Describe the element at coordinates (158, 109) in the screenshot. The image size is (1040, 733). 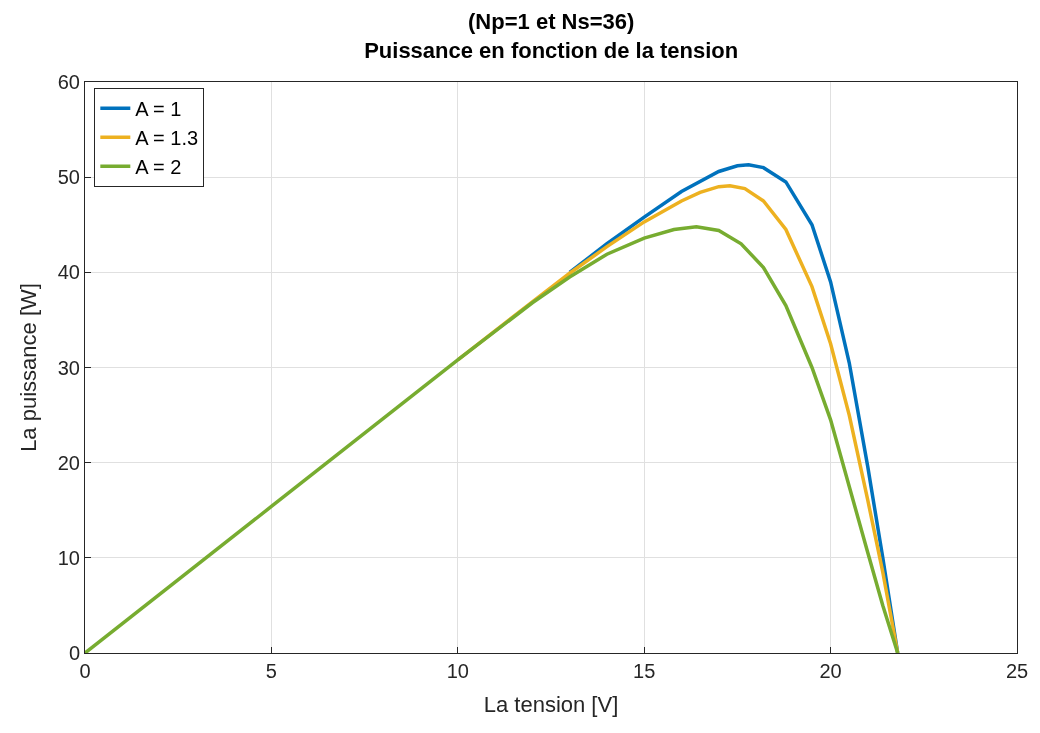
I see `legend-label: A = 1` at that location.